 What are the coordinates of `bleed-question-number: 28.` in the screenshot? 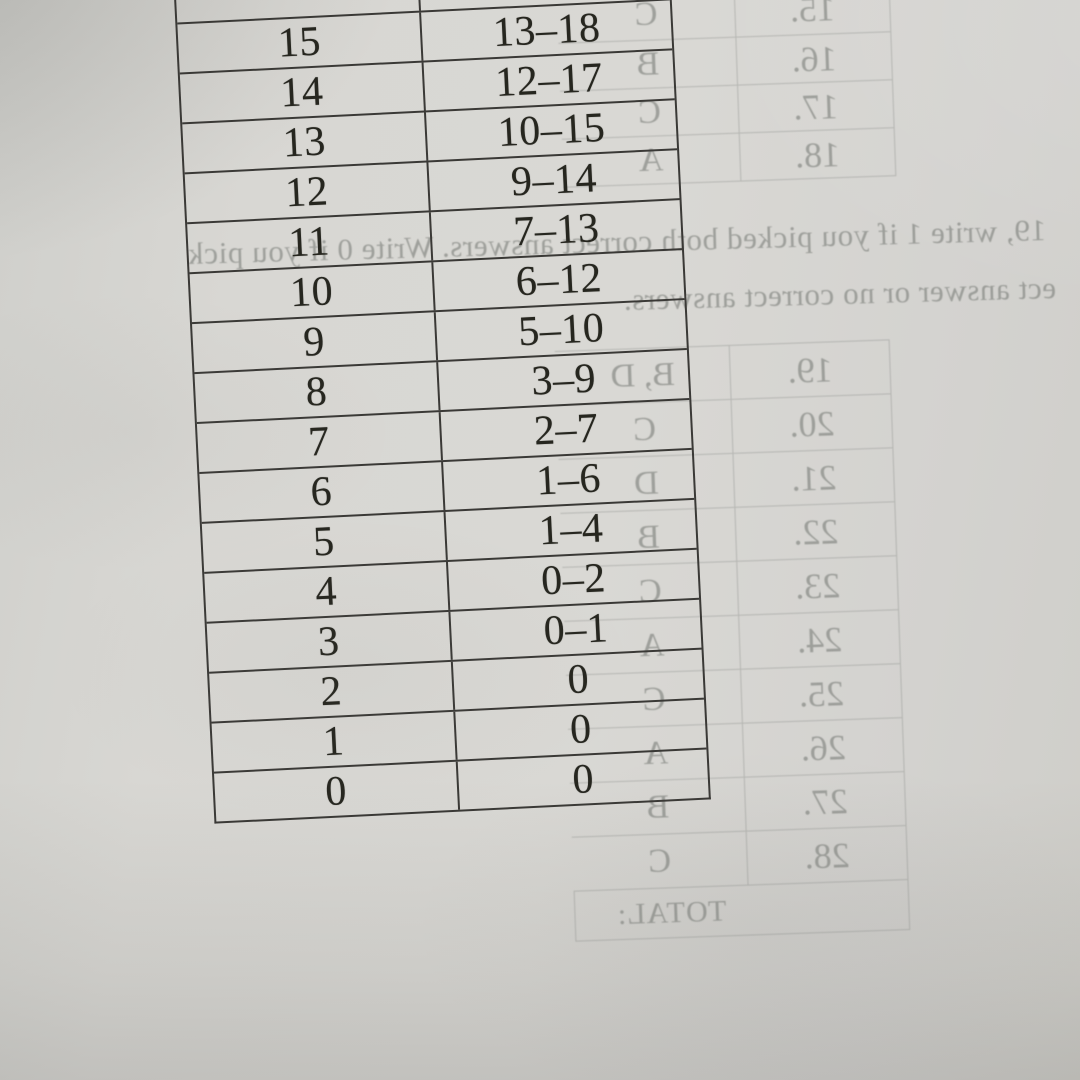 It's located at (826, 855).